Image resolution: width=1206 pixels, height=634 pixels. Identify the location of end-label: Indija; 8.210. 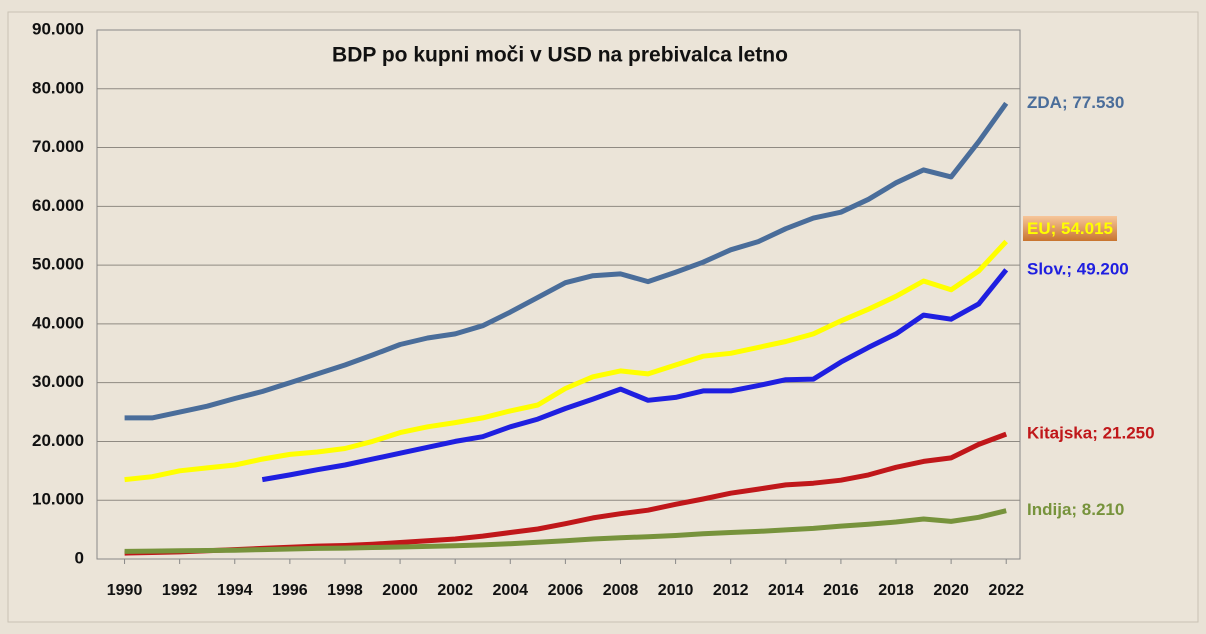
(1075, 509).